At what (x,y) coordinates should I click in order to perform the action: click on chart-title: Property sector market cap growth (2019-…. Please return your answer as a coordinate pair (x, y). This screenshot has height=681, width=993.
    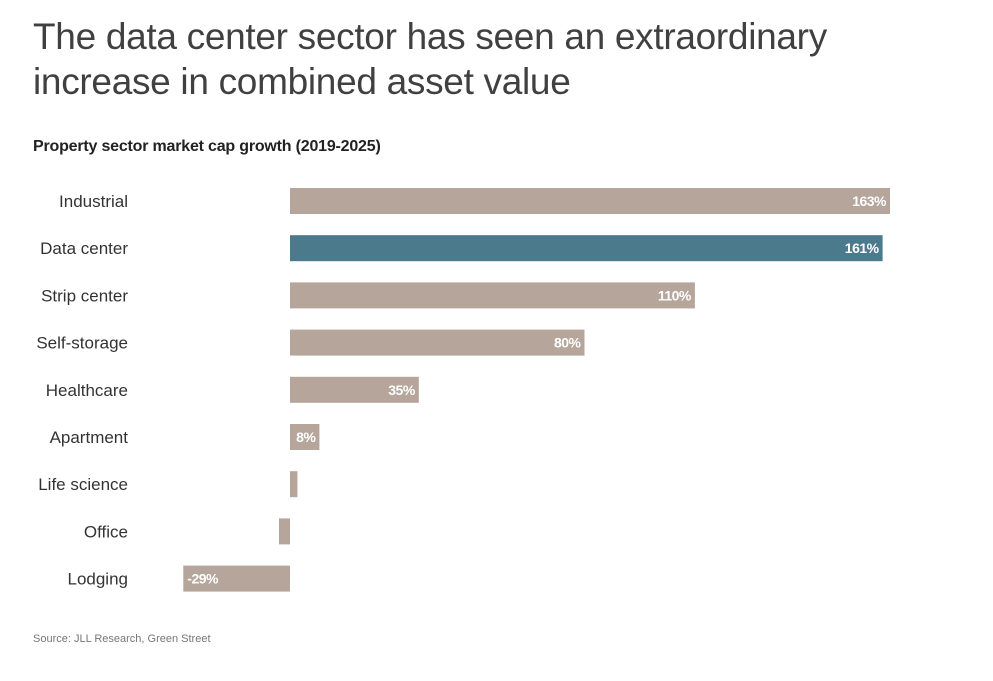
    Looking at the image, I should click on (207, 146).